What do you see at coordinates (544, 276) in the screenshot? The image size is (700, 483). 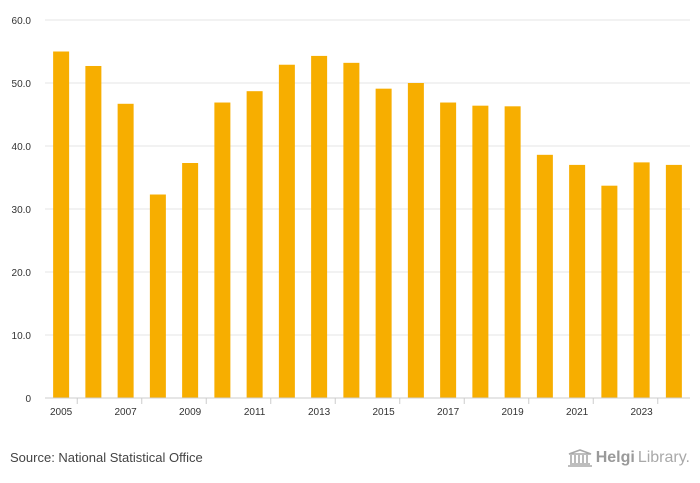 I see `bar-2020` at bounding box center [544, 276].